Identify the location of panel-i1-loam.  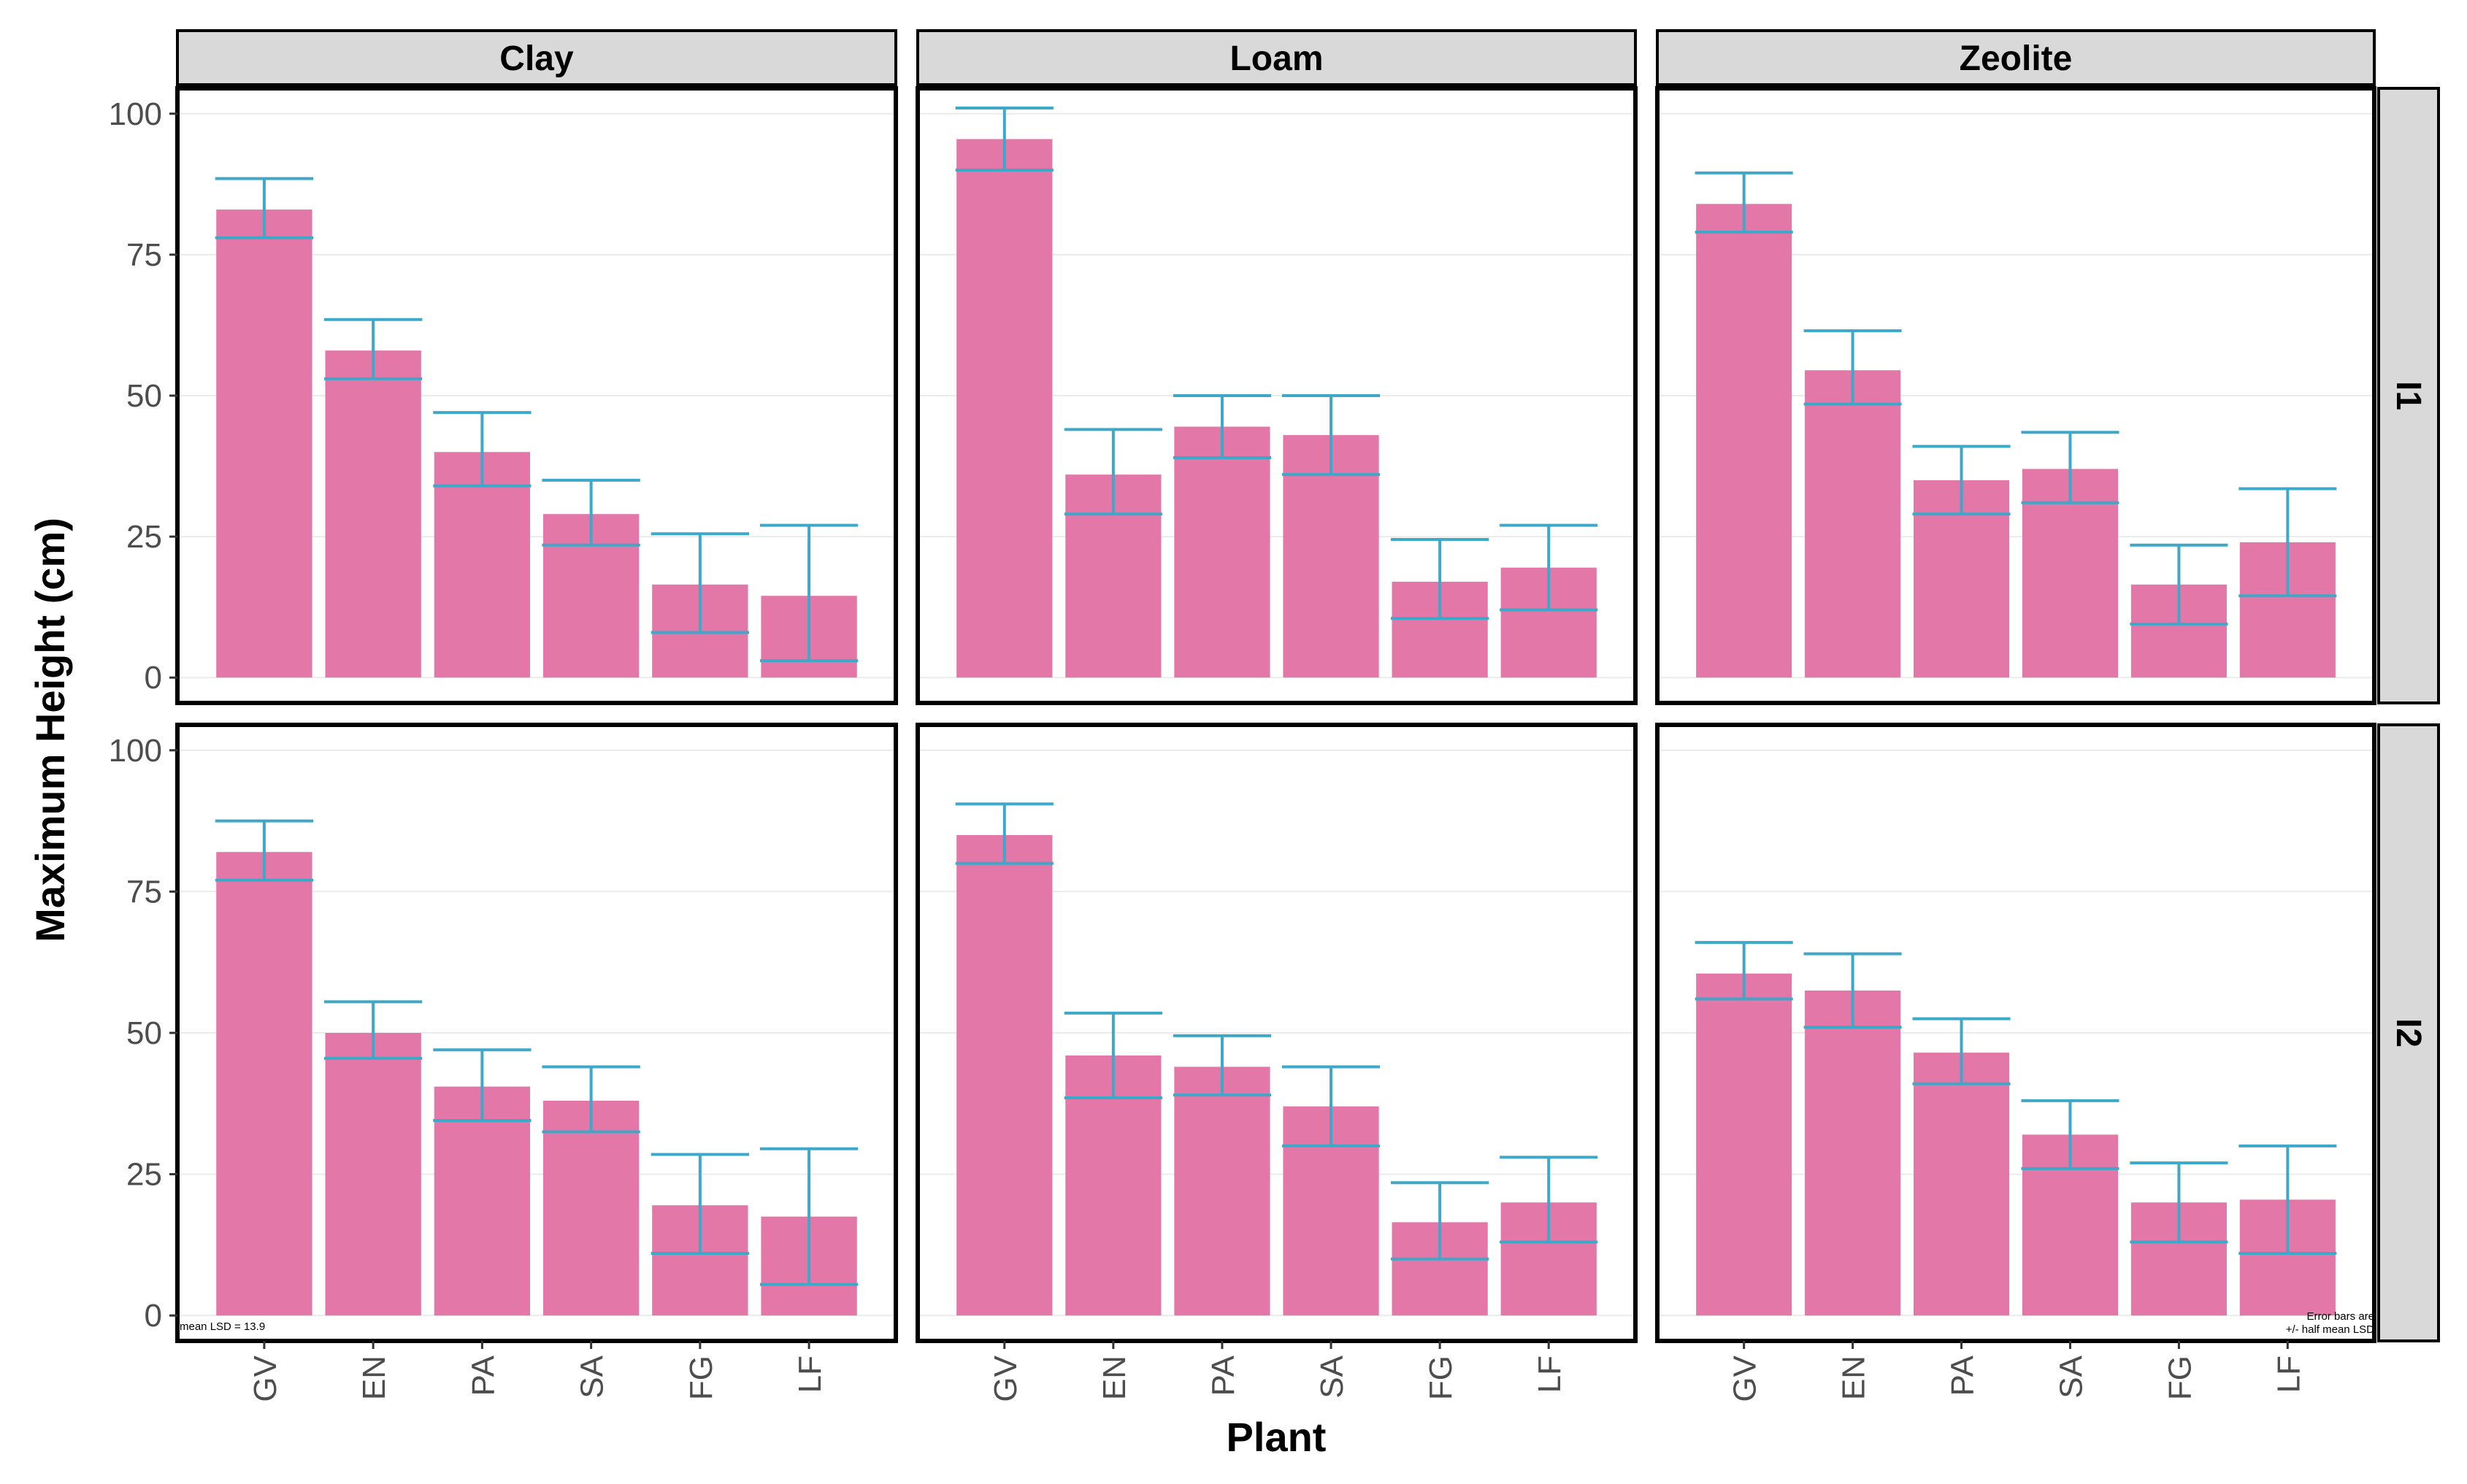
(1277, 395).